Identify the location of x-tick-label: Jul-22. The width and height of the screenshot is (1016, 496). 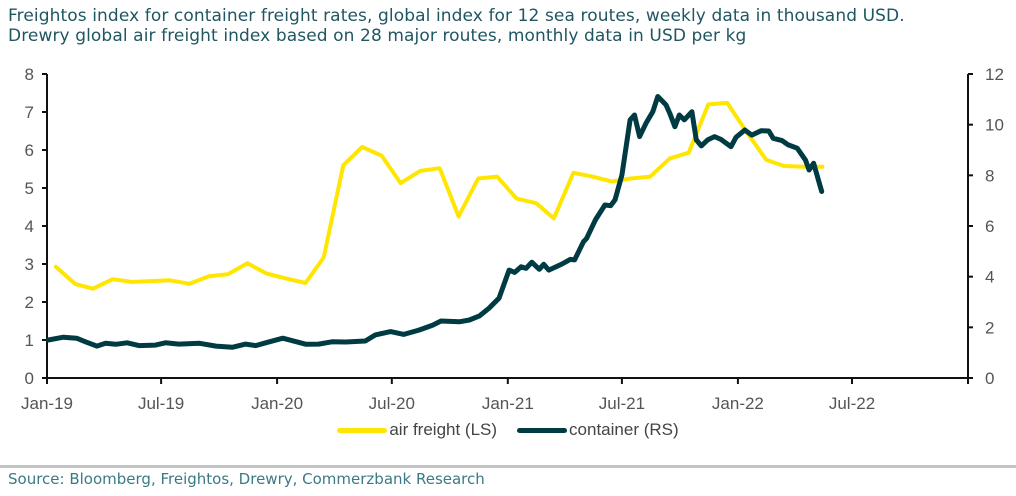
(852, 403).